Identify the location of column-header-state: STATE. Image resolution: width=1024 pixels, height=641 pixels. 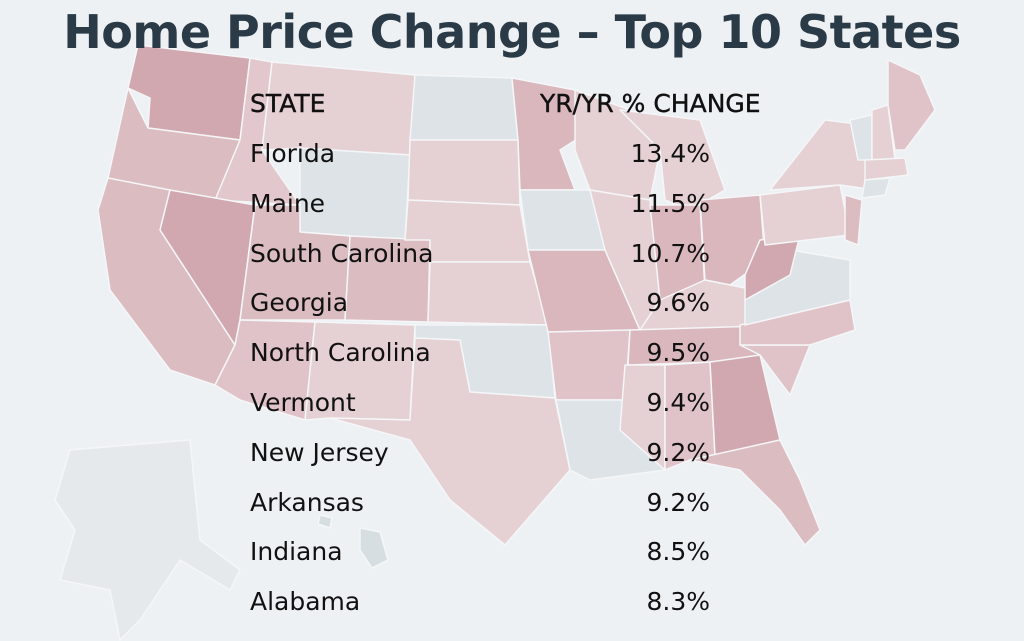
(288, 103).